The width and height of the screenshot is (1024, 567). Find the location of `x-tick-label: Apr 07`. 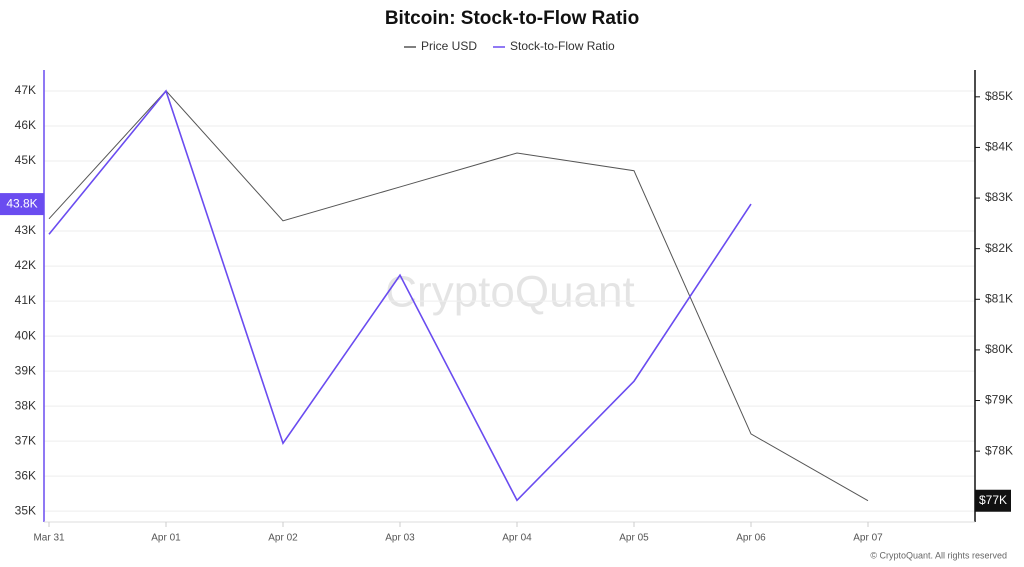

x-tick-label: Apr 07 is located at coordinates (868, 538).